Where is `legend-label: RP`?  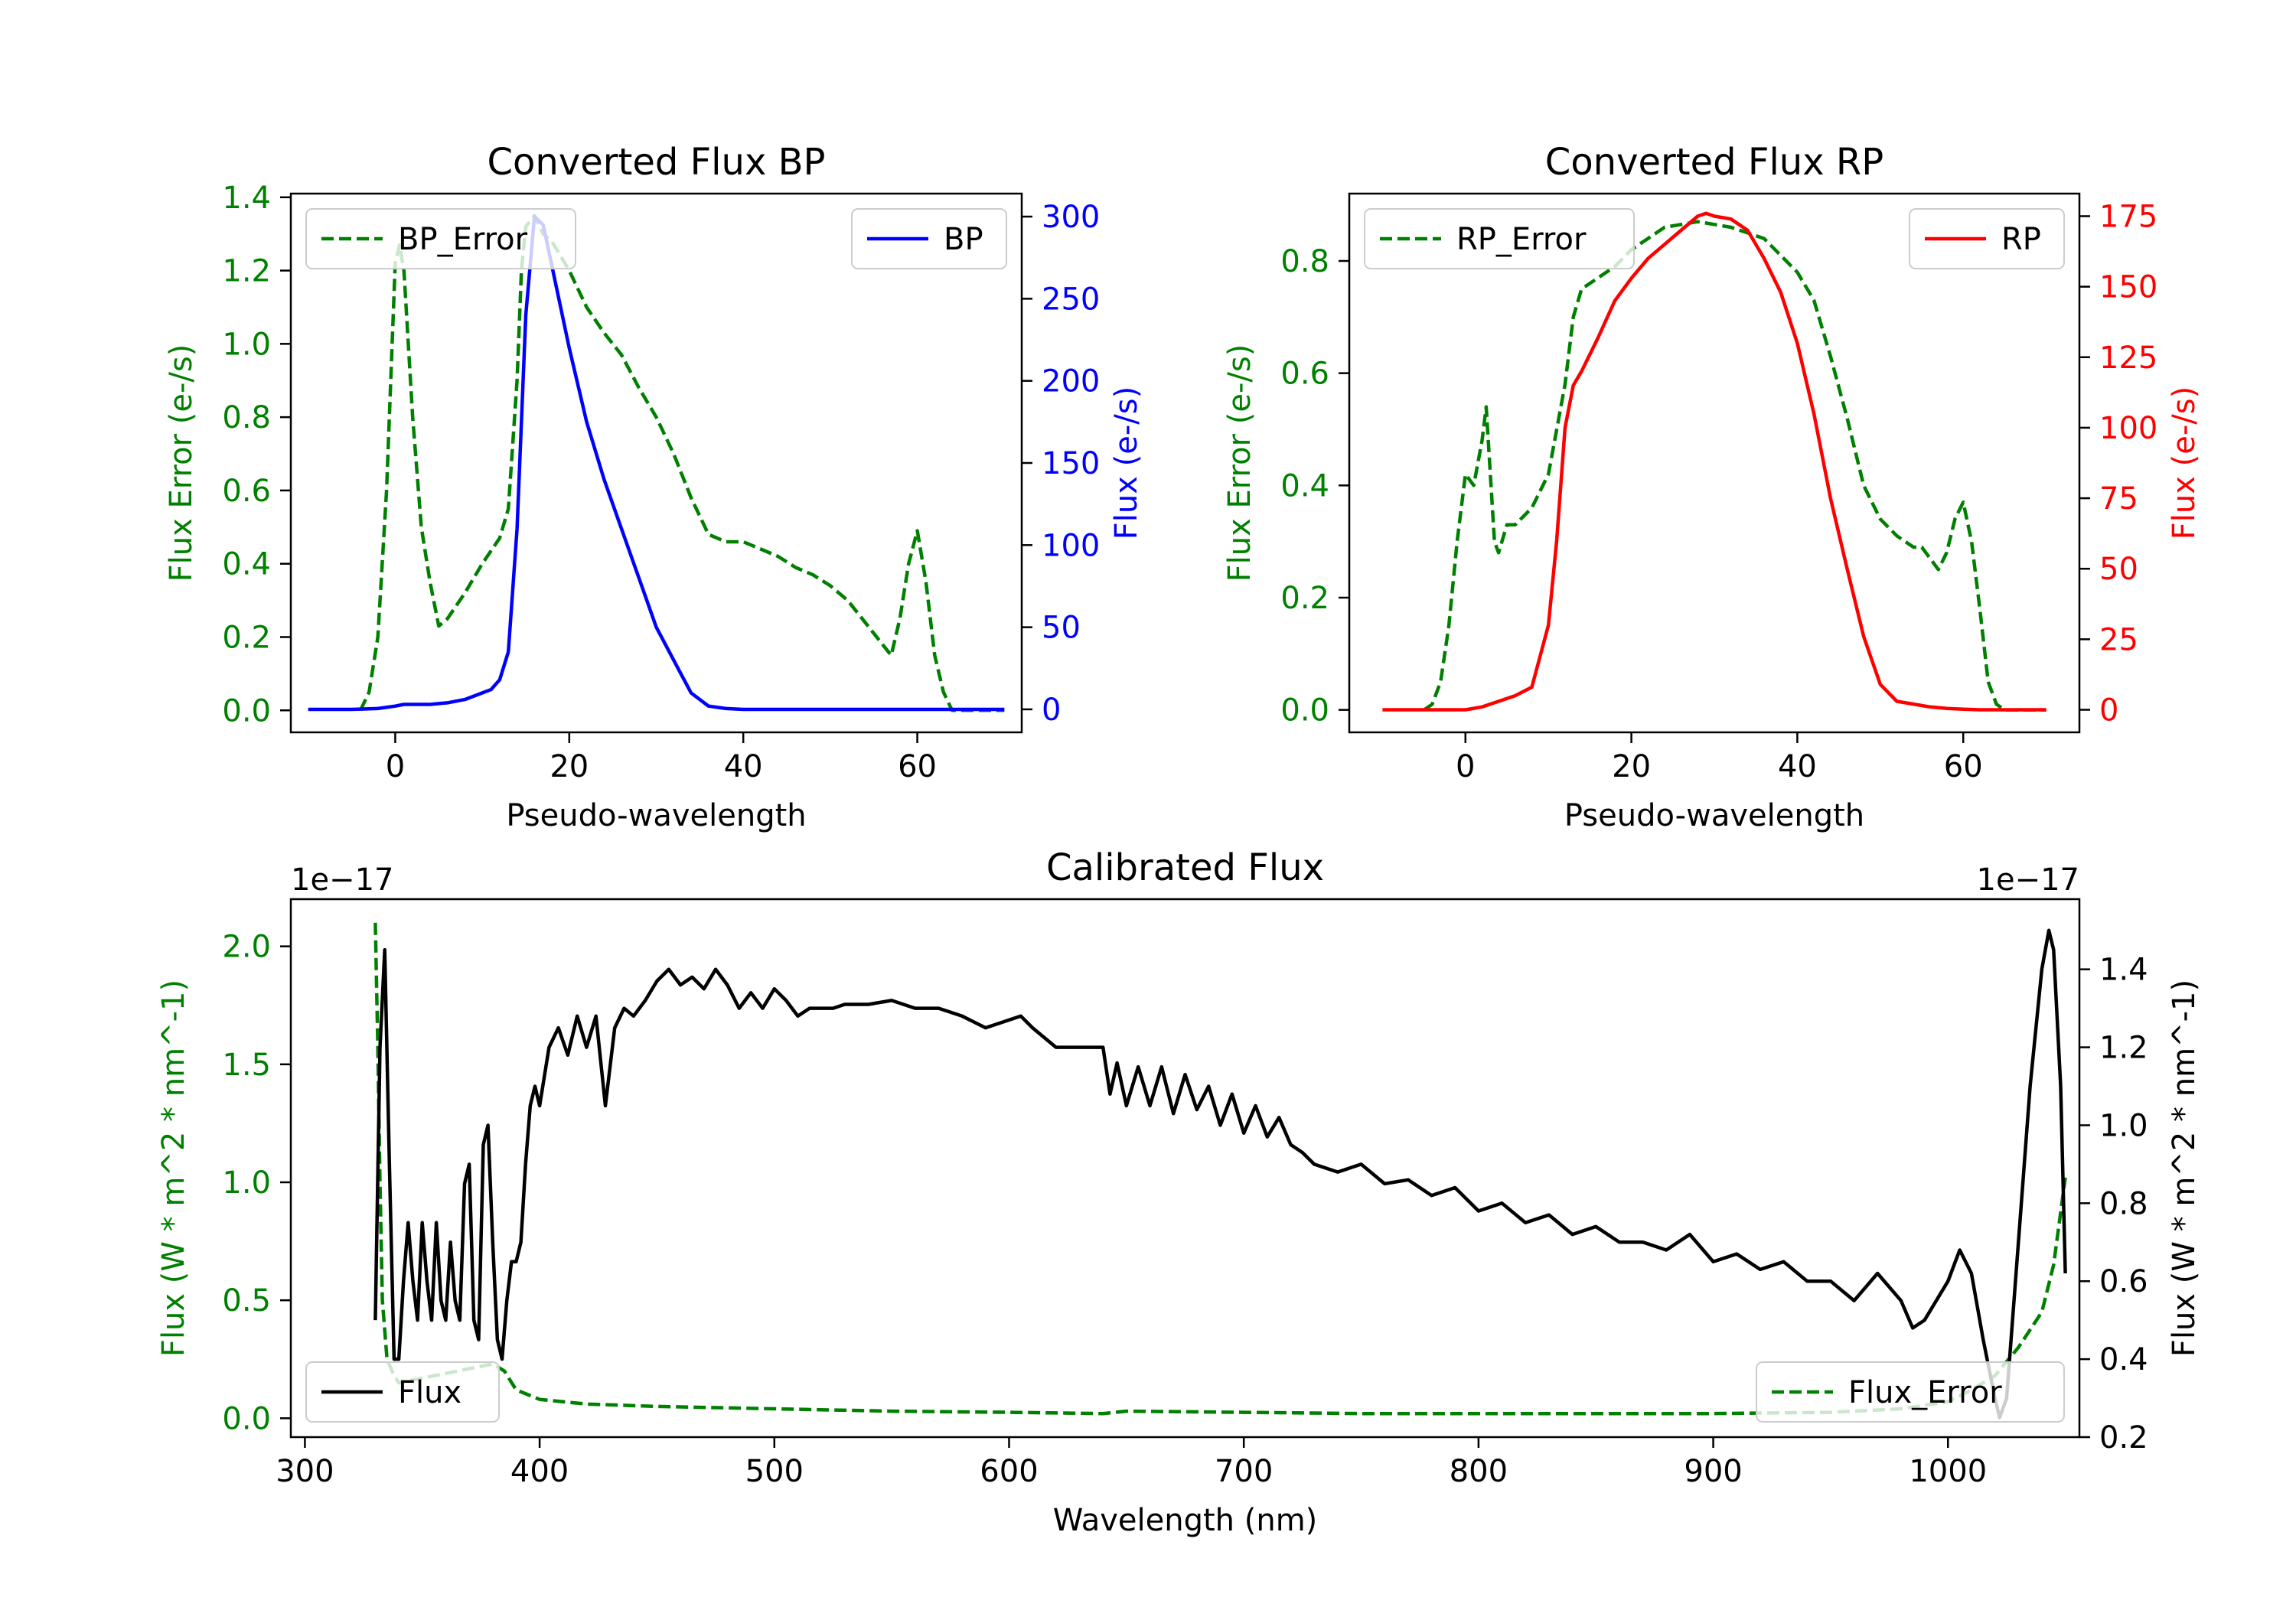
legend-label: RP is located at coordinates (2021, 239).